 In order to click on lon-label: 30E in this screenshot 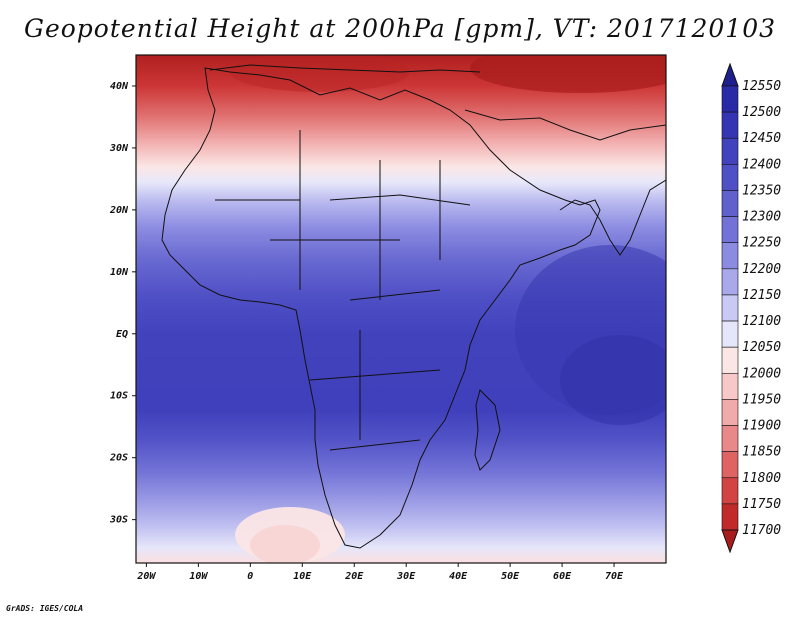, I will do `click(406, 576)`.